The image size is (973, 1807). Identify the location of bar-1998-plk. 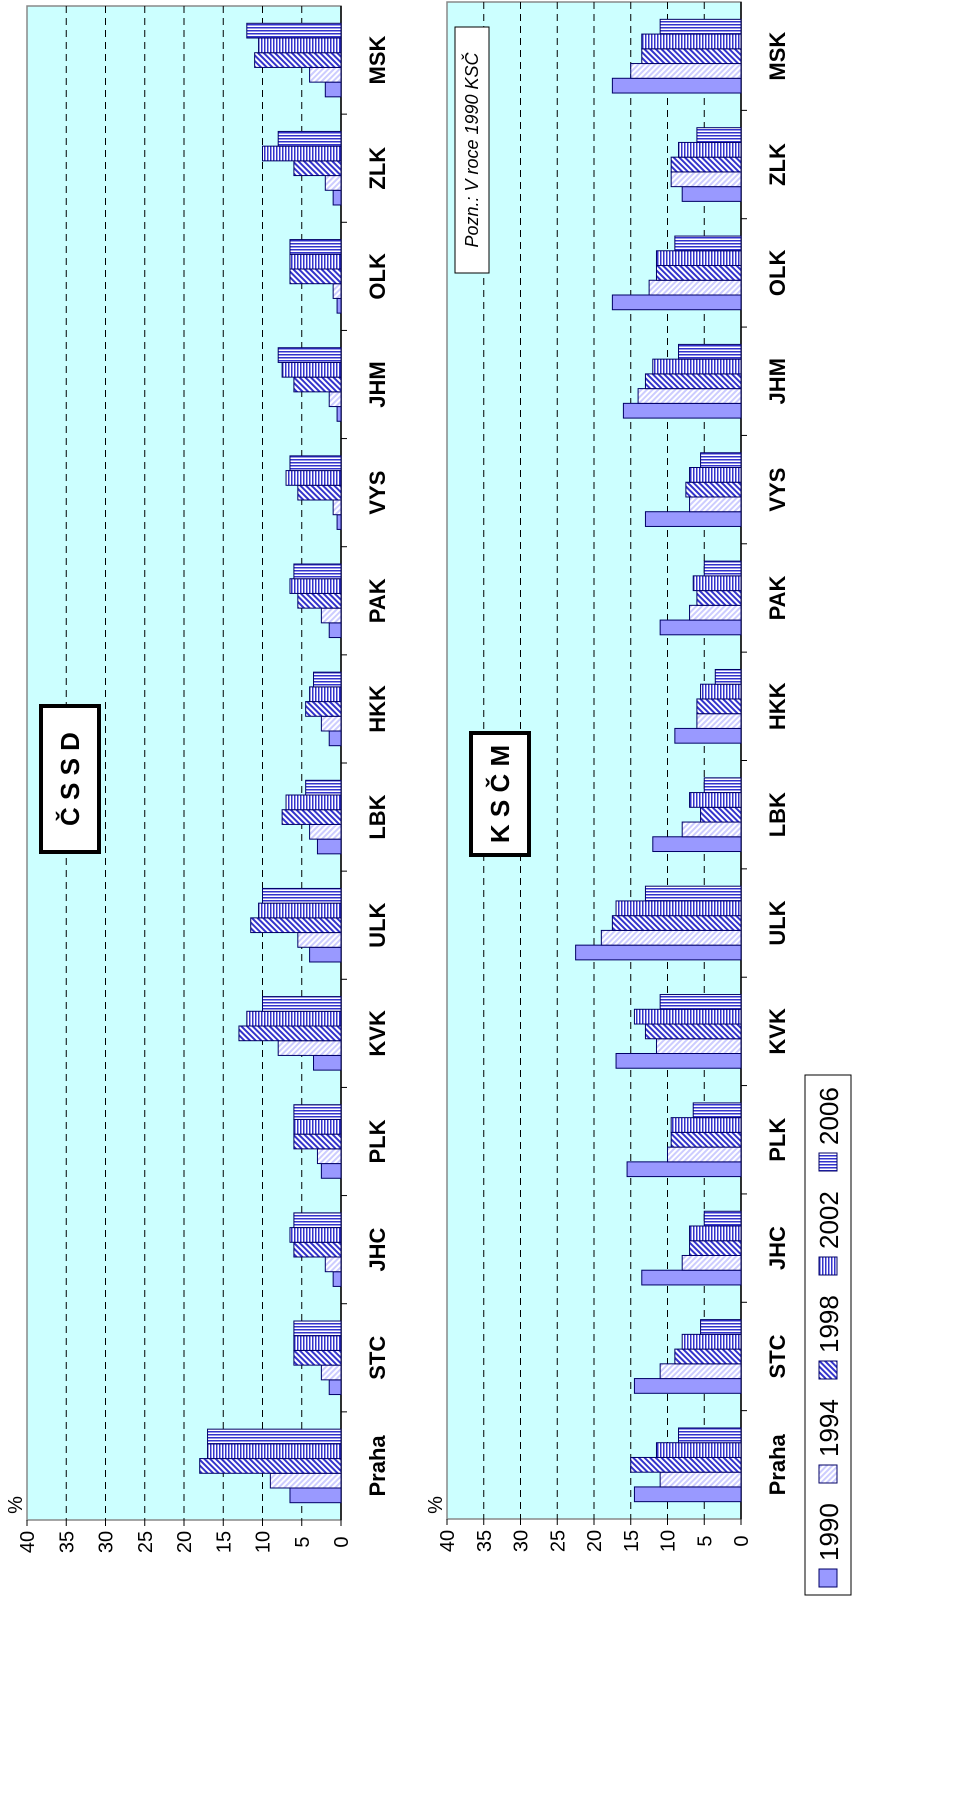
(317, 1141).